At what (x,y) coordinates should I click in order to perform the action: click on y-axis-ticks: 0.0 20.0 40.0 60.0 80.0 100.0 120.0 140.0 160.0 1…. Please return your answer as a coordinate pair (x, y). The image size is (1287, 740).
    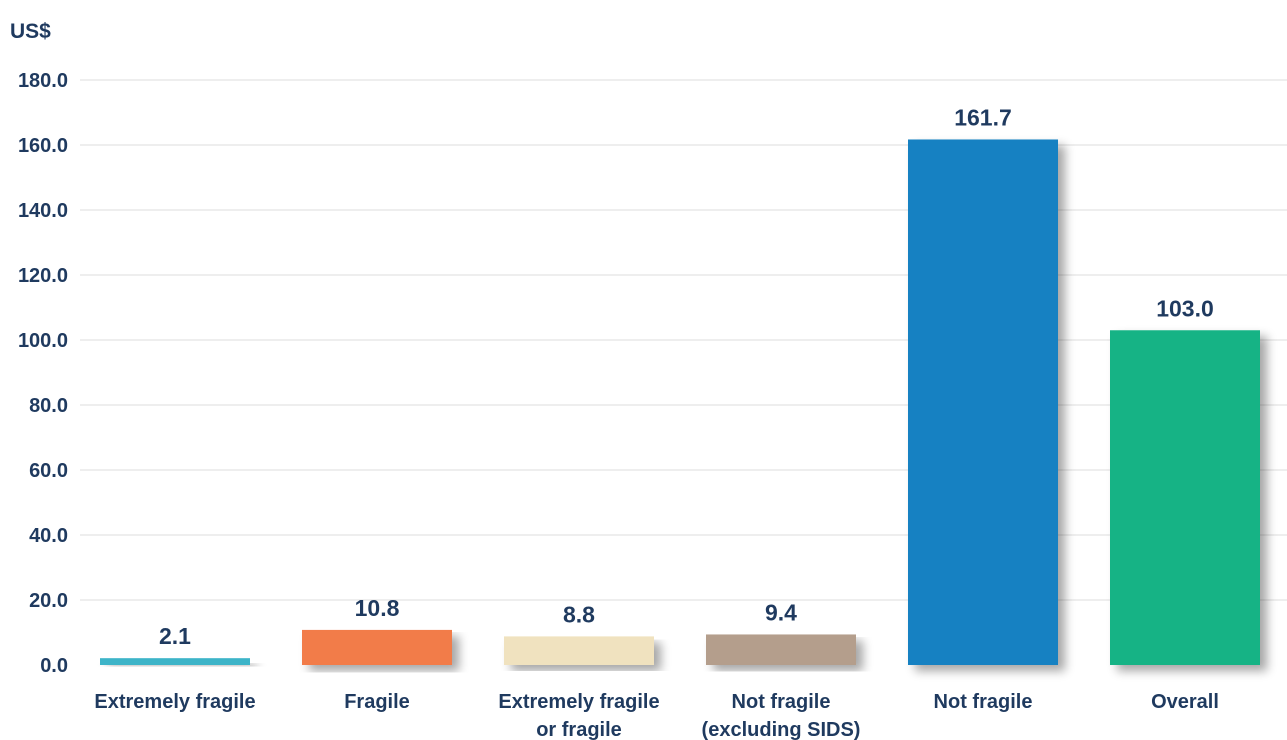
    Looking at the image, I should click on (43, 373).